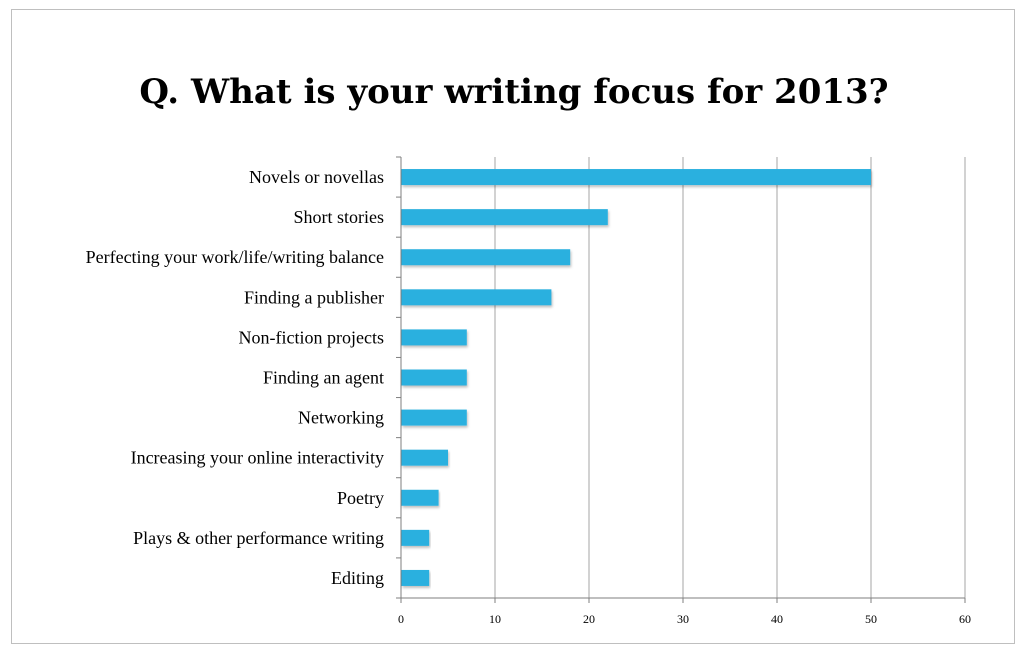 The width and height of the screenshot is (1029, 656). Describe the element at coordinates (495, 619) in the screenshot. I see `x-tick-label-10: 10` at that location.